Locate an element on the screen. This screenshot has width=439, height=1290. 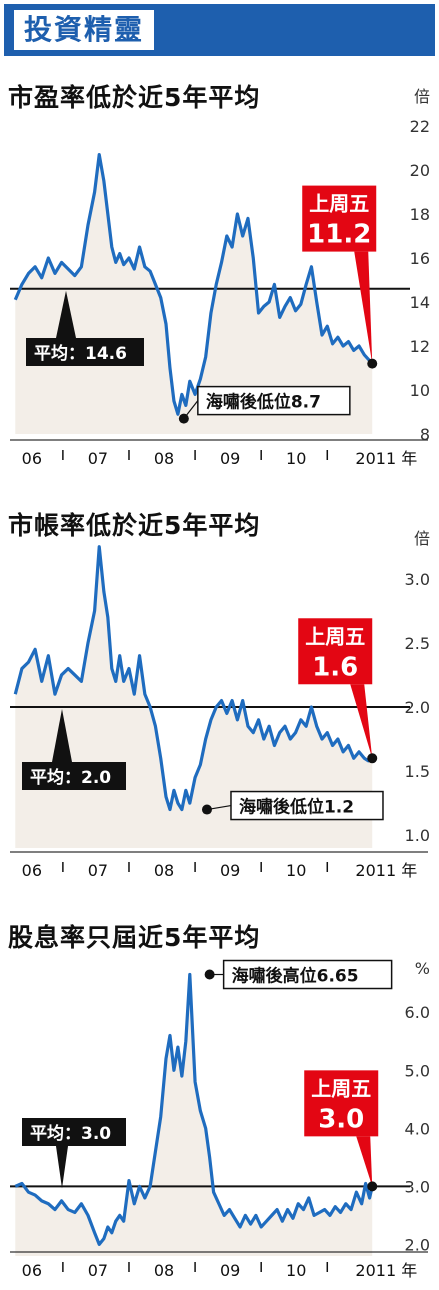
y-tick-label: 14 is located at coordinates (420, 302).